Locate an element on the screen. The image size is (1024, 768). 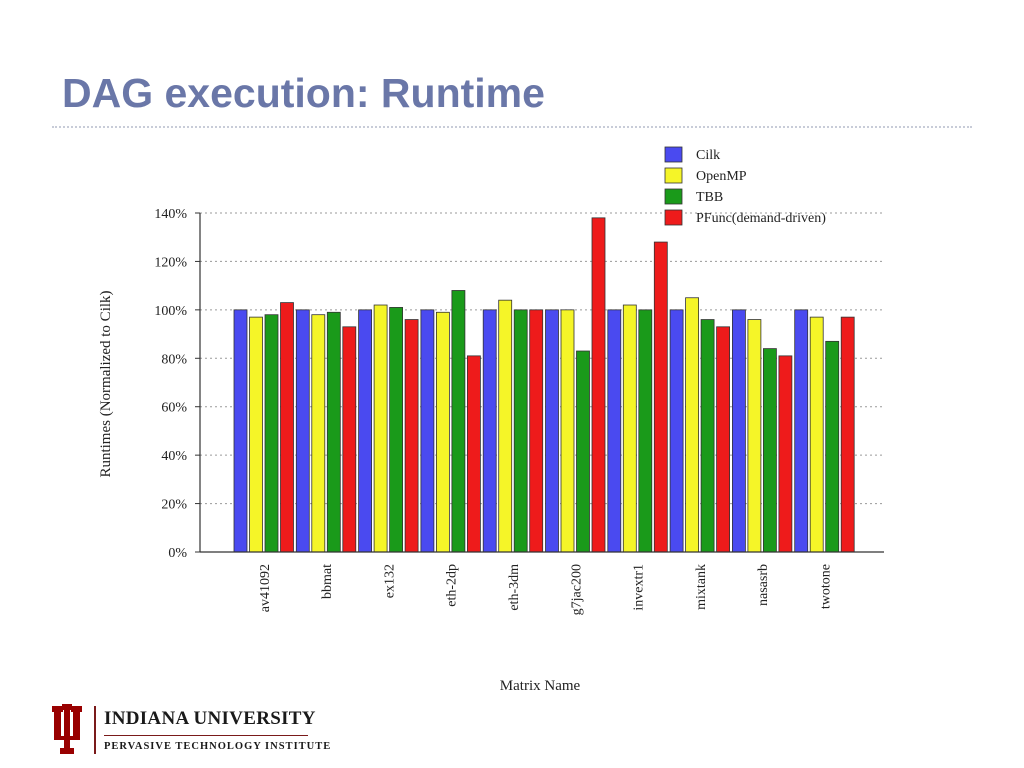
bar-eth-2dp-cilk is located at coordinates (427, 431).